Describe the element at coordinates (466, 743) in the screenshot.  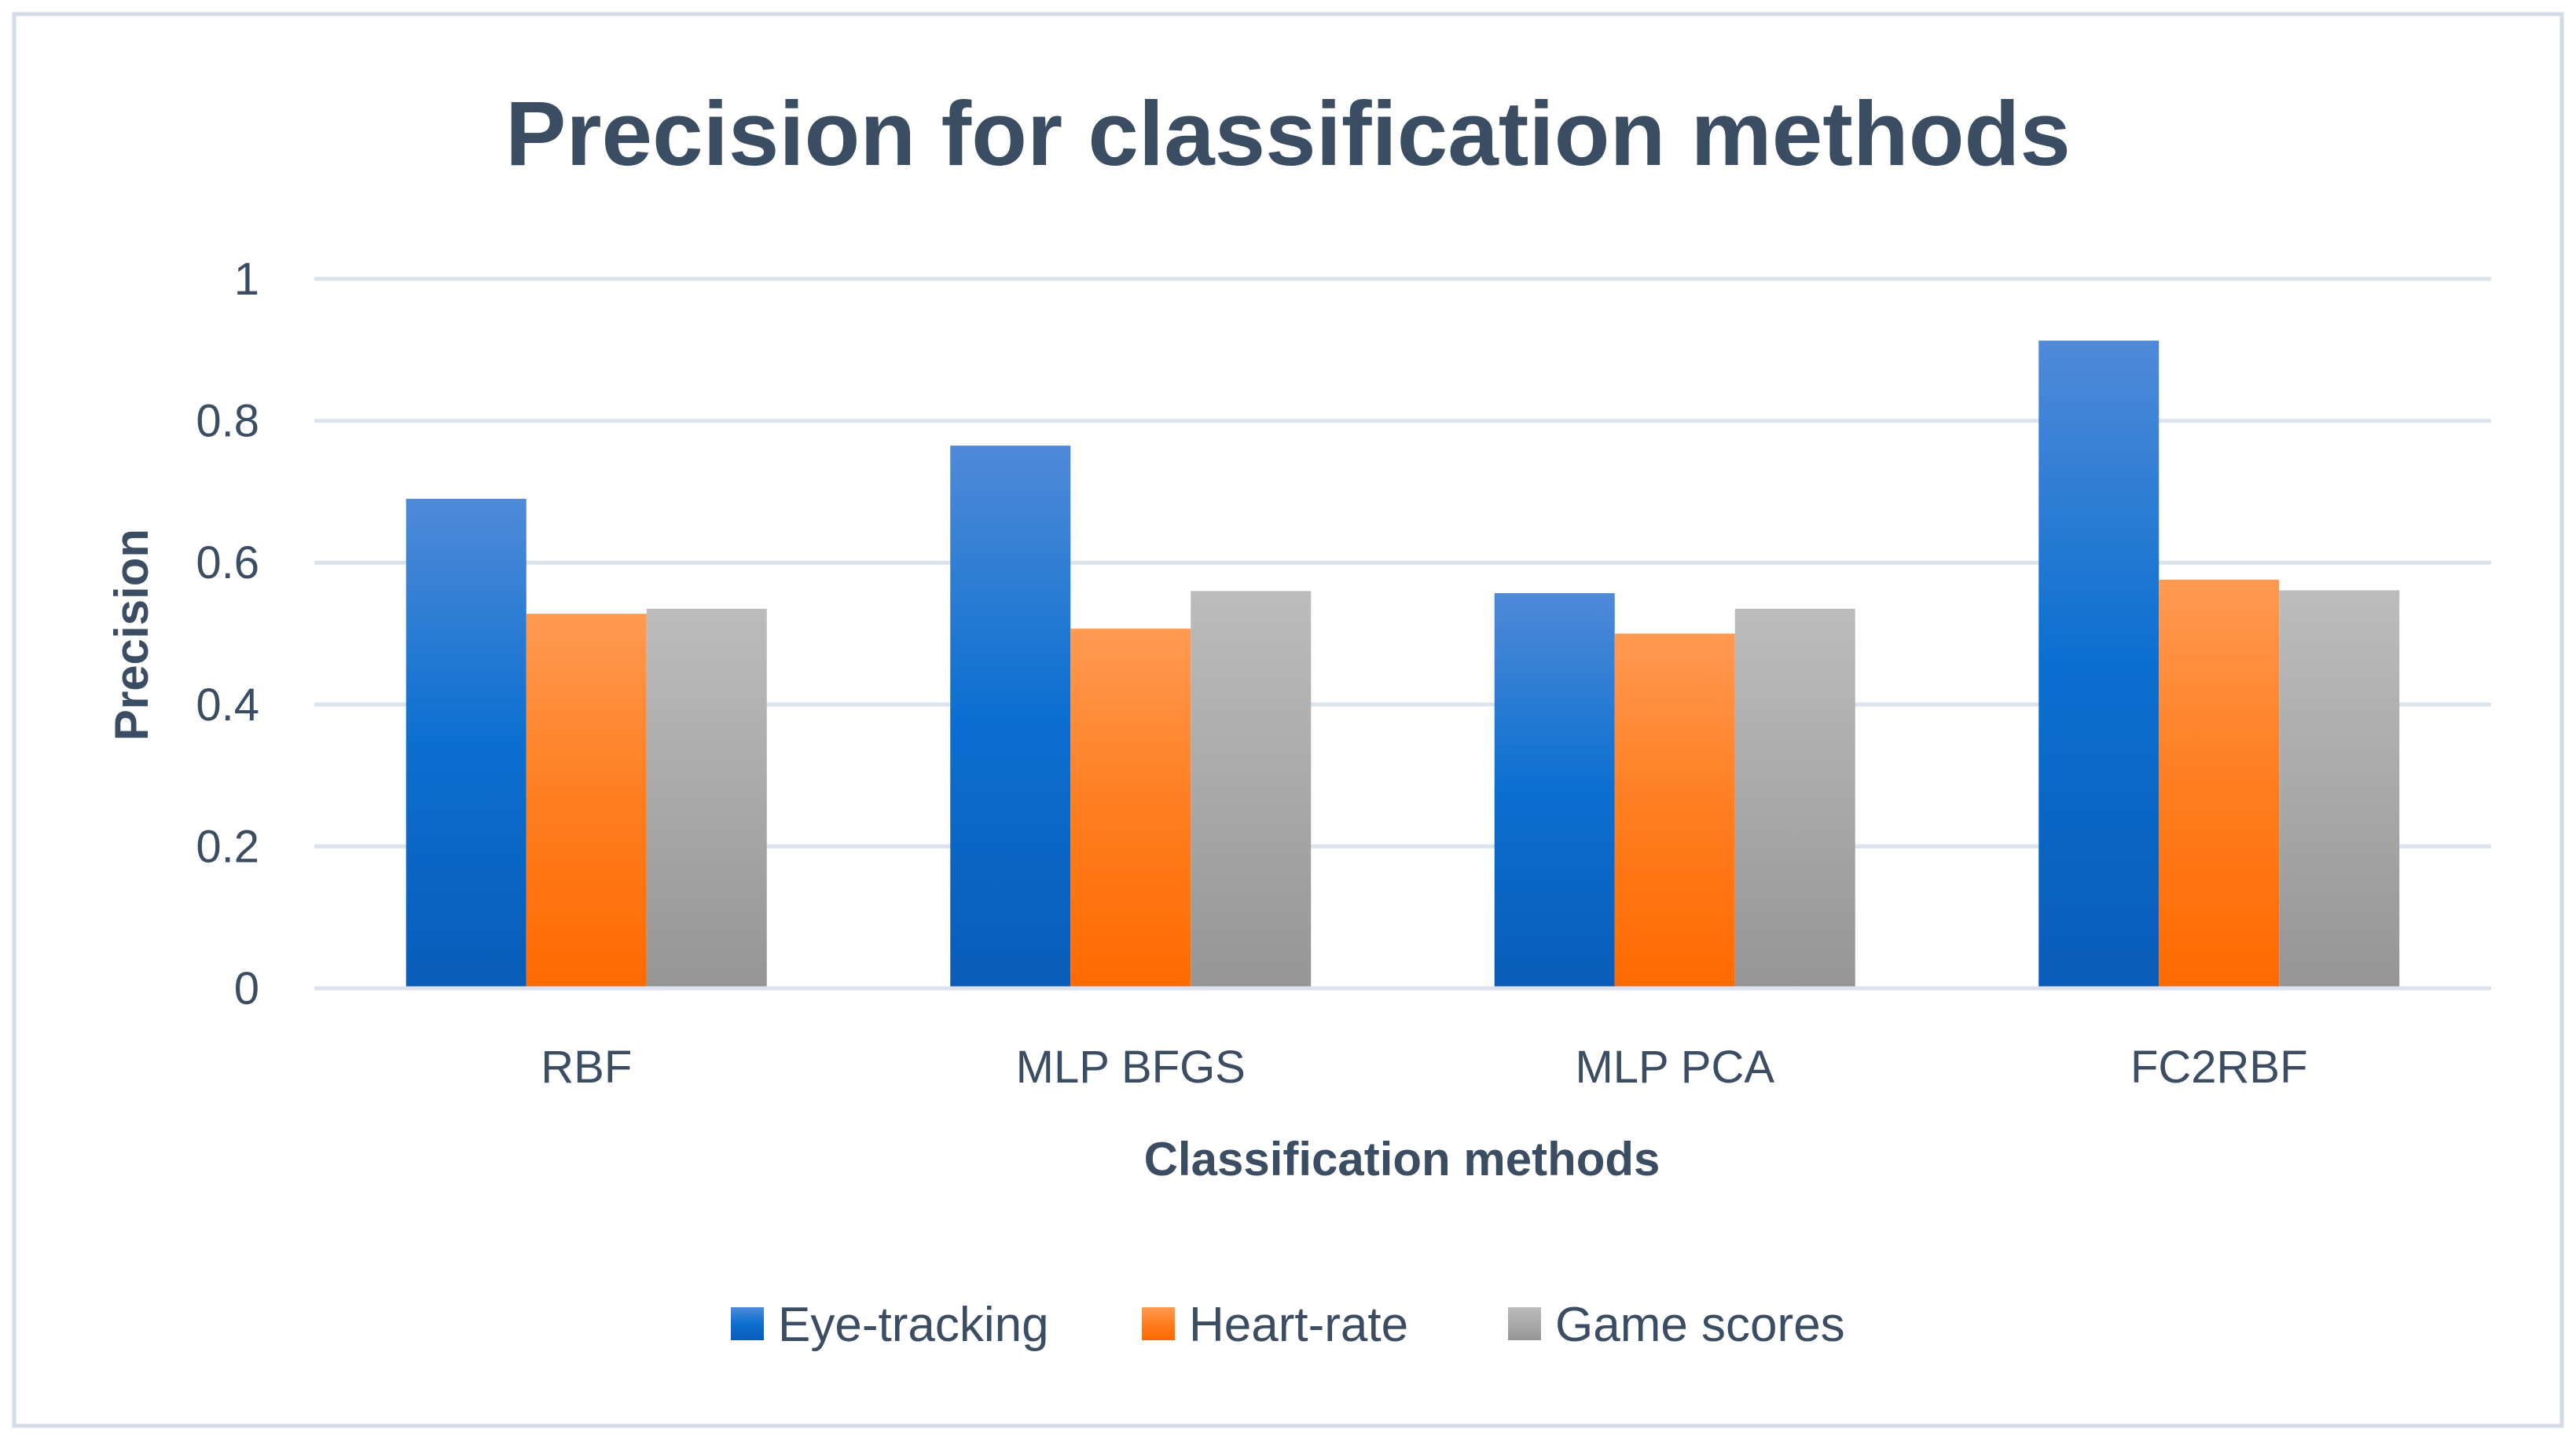
I see `bar-eye-tracking-rbf` at that location.